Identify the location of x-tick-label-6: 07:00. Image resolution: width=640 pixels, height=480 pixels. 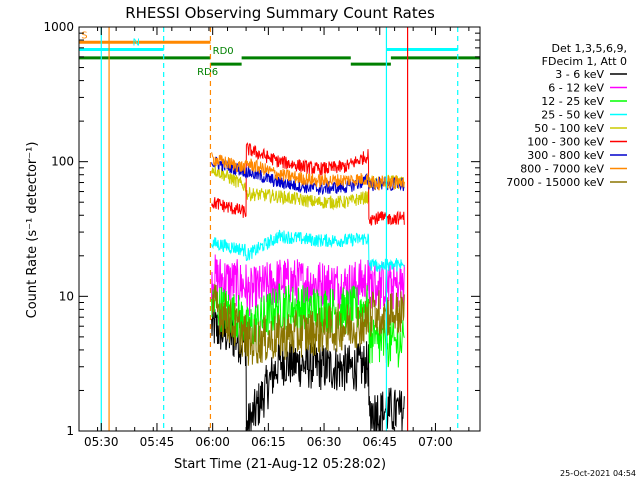
(435, 442).